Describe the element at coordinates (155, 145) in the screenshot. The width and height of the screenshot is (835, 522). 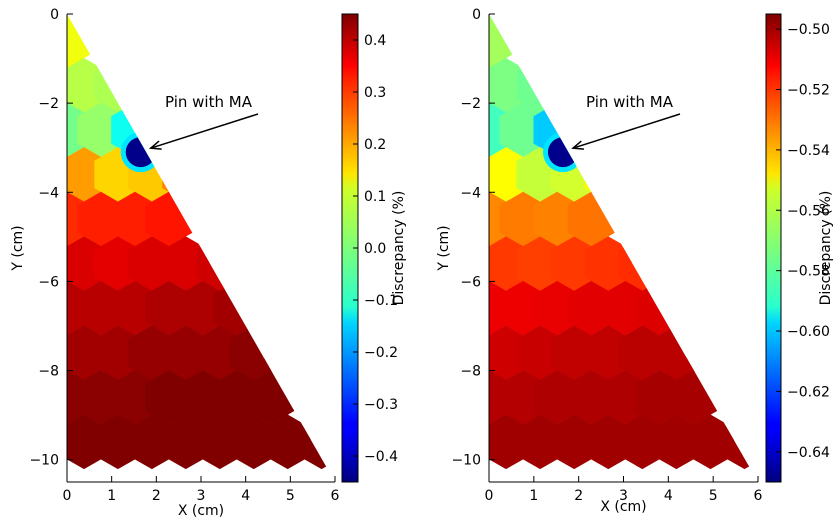
I see `annotation-arrowhead-left` at that location.